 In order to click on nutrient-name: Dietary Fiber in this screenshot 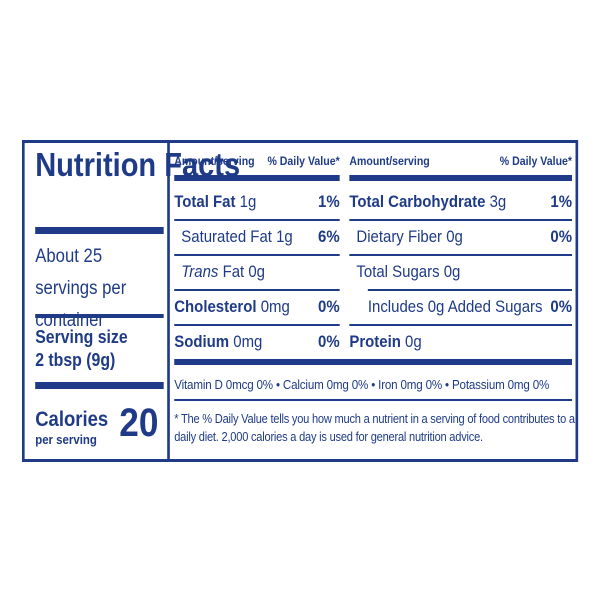, I will do `click(399, 236)`.